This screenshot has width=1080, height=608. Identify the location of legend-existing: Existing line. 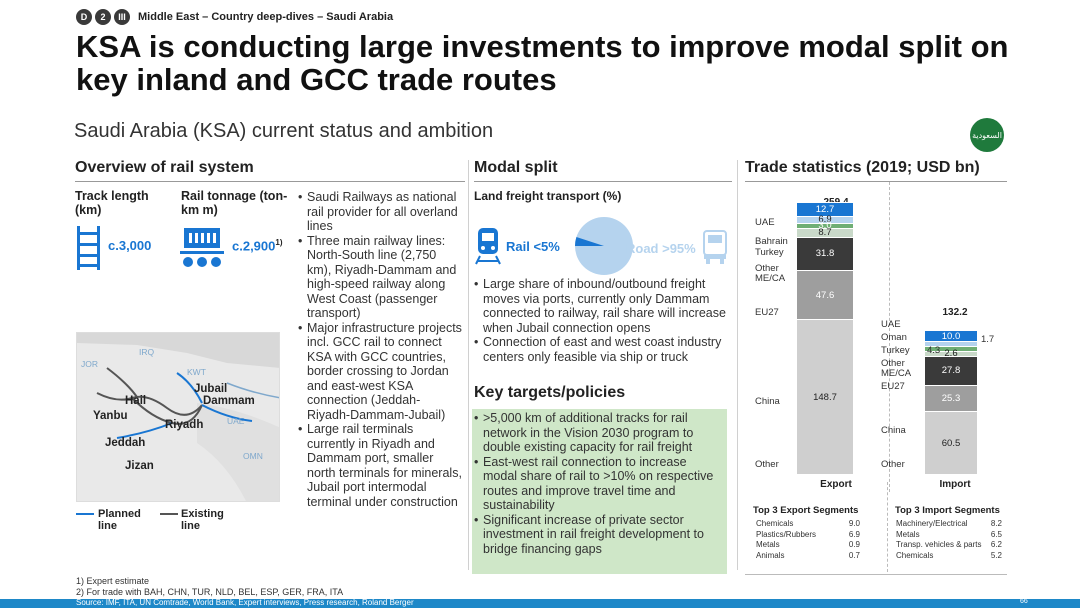
(202, 520).